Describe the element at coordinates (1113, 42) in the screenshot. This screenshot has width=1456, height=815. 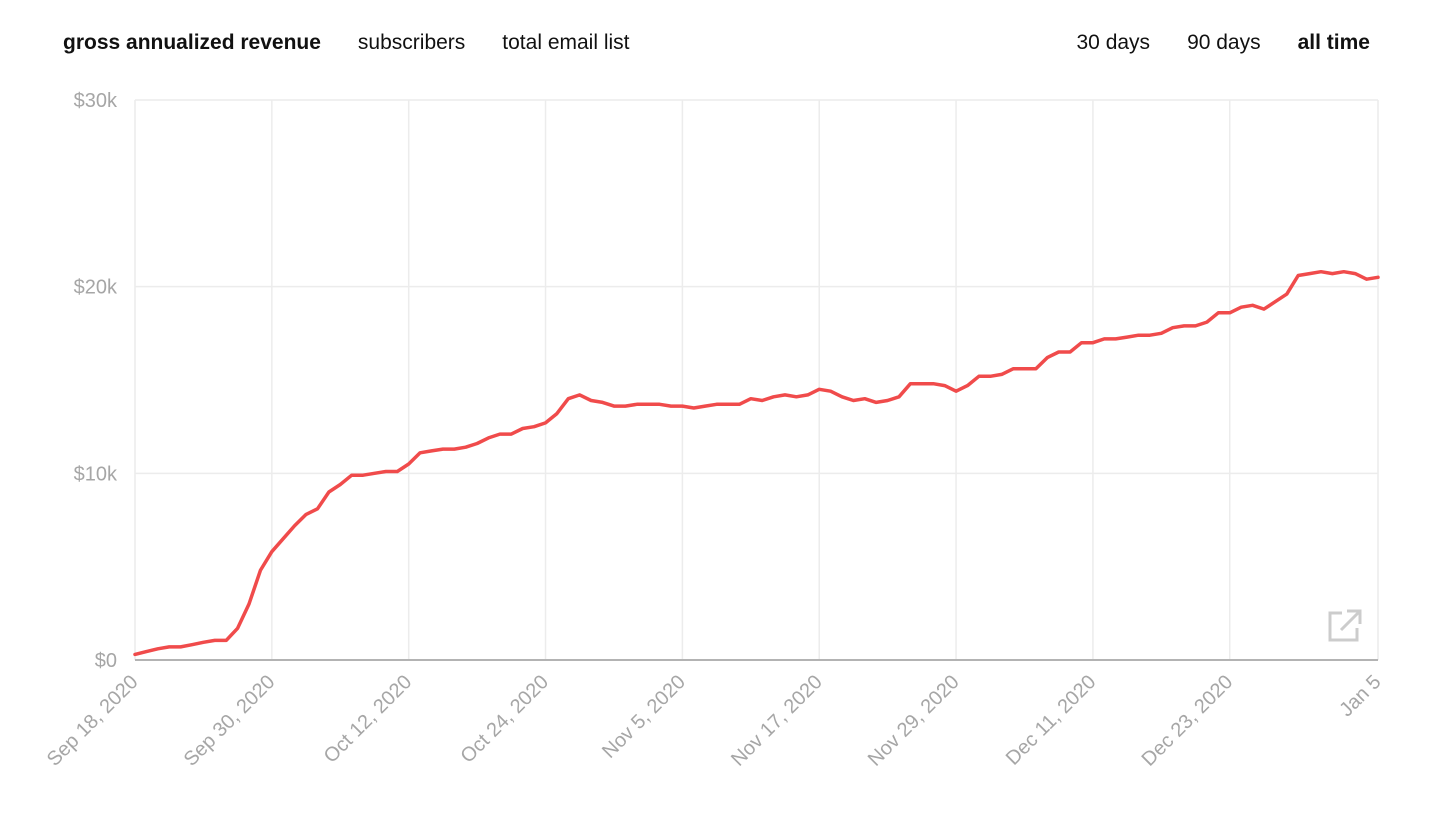
I see `range-30-days: 30 days` at that location.